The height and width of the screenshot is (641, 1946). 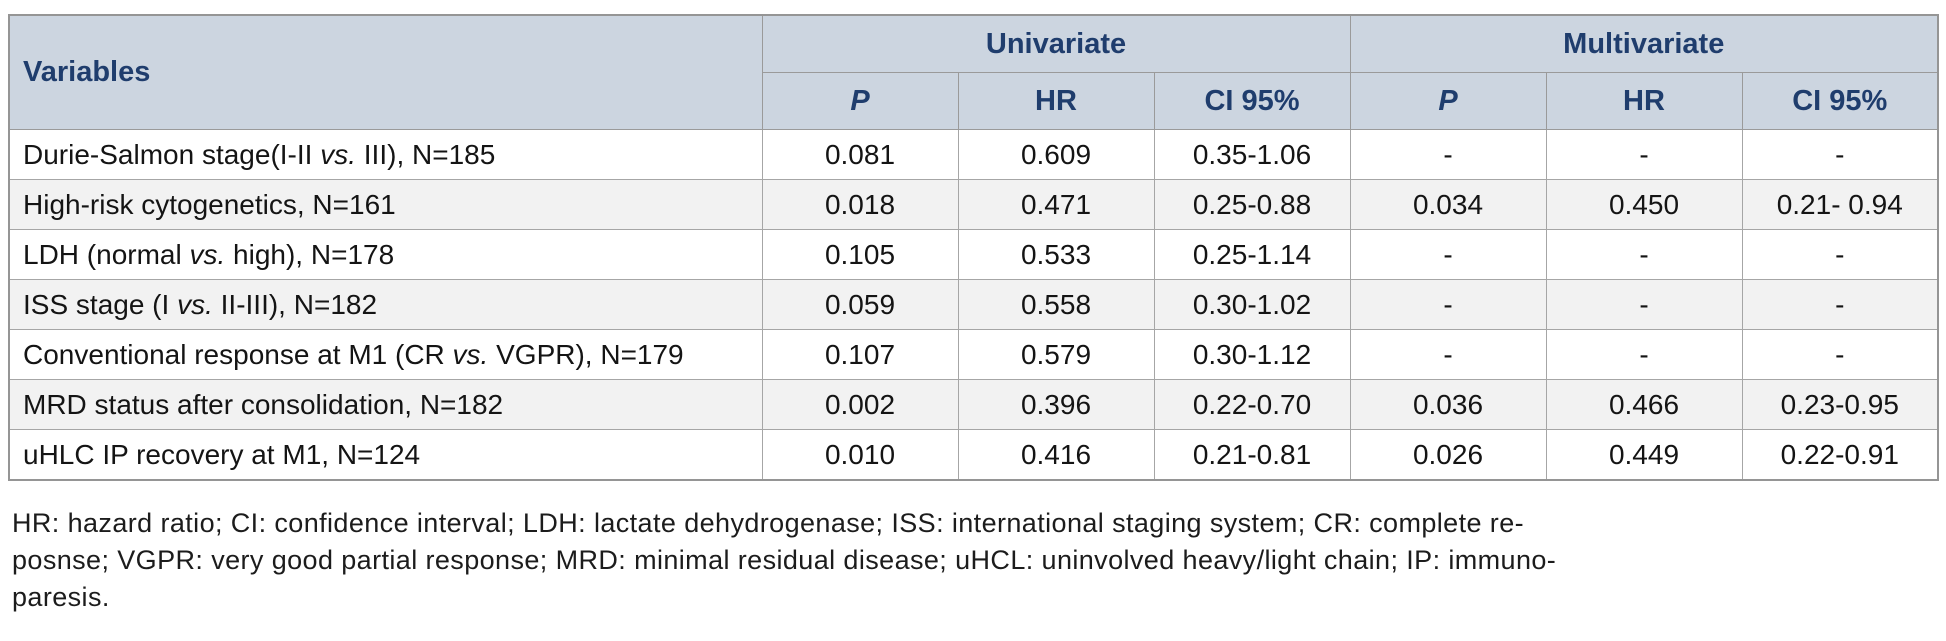 I want to click on variable-text: ISS stage (I, so click(x=100, y=304).